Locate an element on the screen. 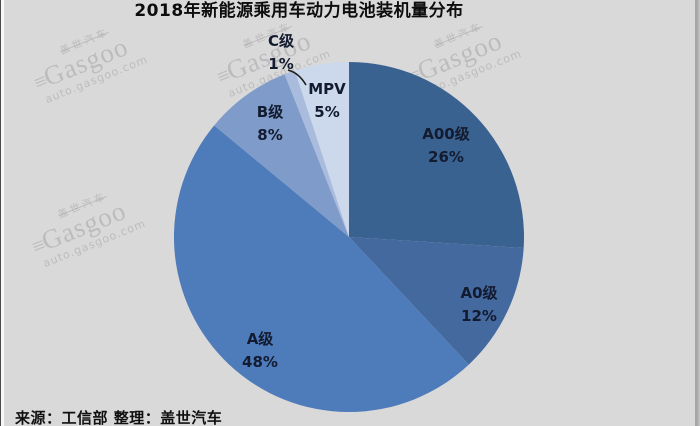  slice-percentage: 48% is located at coordinates (260, 362).